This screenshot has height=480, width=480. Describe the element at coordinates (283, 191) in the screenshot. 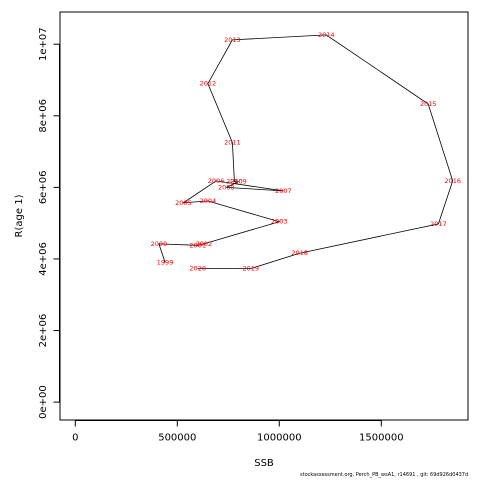

I see `data-label-2007: 2007` at that location.